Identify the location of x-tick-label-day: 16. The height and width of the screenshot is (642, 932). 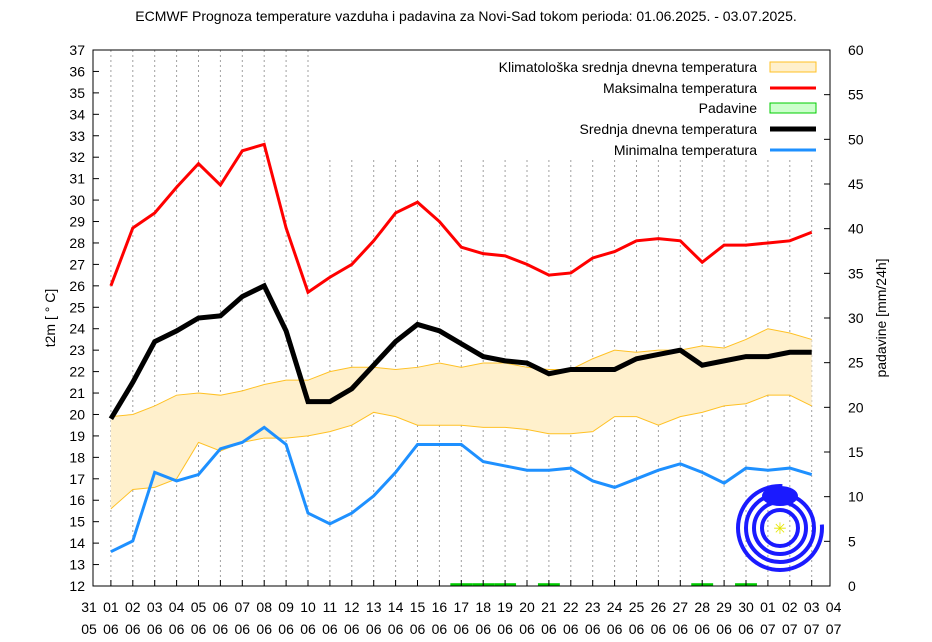
(440, 607).